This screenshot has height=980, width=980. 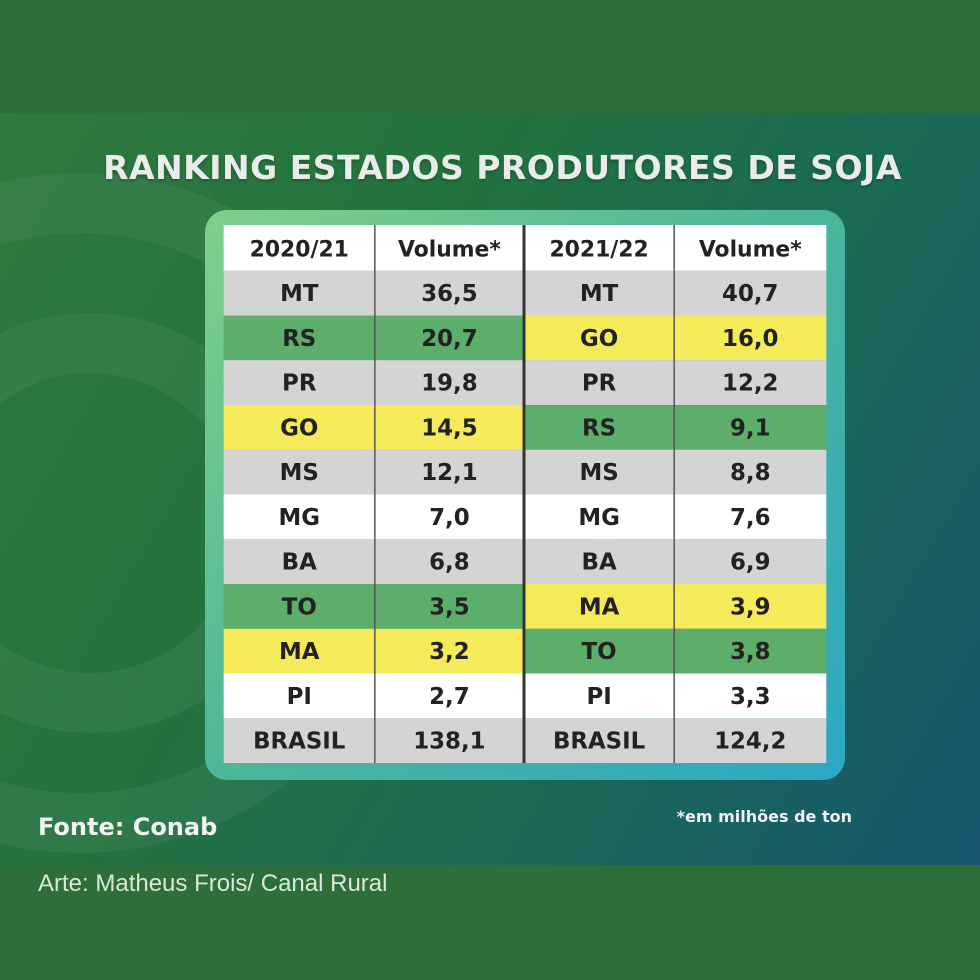 I want to click on value-cell: 138,1, so click(x=449, y=742).